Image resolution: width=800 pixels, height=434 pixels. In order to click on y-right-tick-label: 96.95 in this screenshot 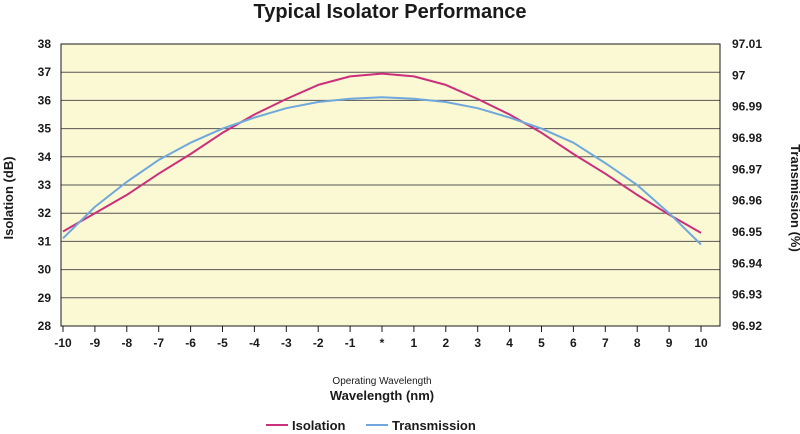, I will do `click(747, 232)`.